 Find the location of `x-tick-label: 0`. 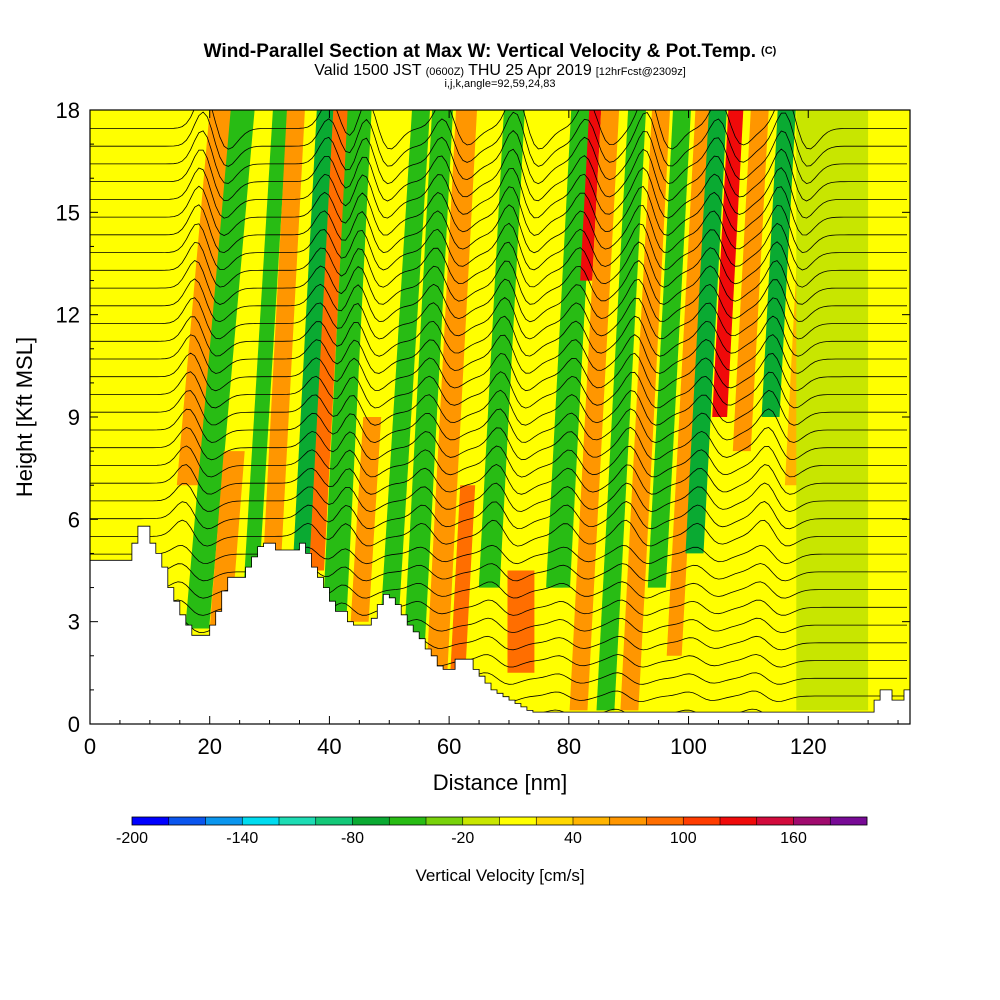

x-tick-label: 0 is located at coordinates (90, 746).